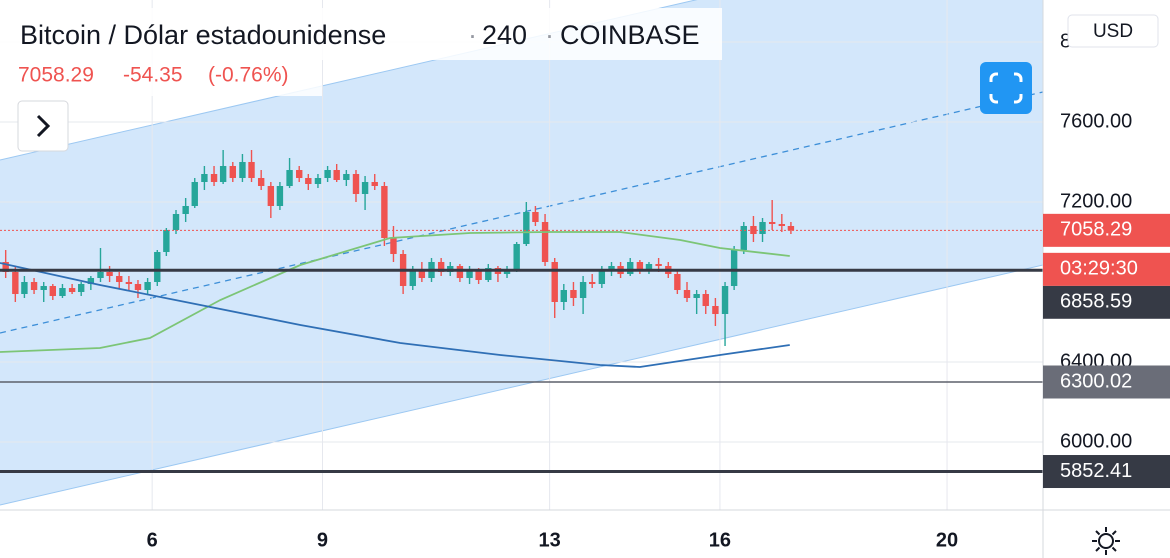 The width and height of the screenshot is (1170, 558). I want to click on x-tick-label: 9, so click(322, 540).